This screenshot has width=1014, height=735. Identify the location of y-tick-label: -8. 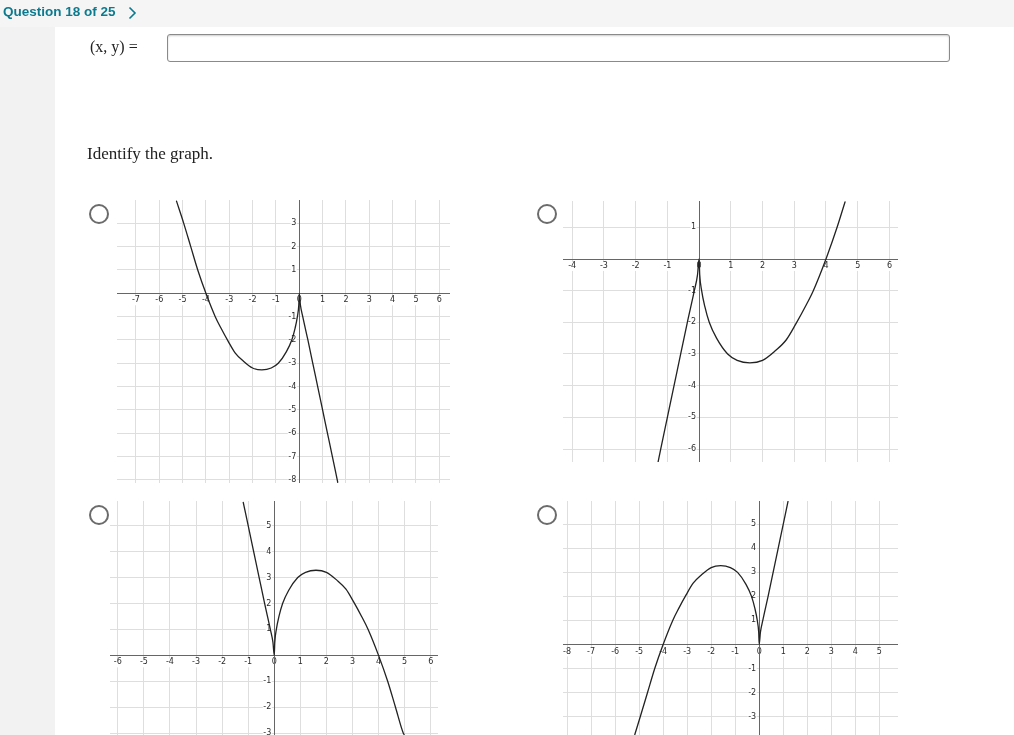
(292, 480).